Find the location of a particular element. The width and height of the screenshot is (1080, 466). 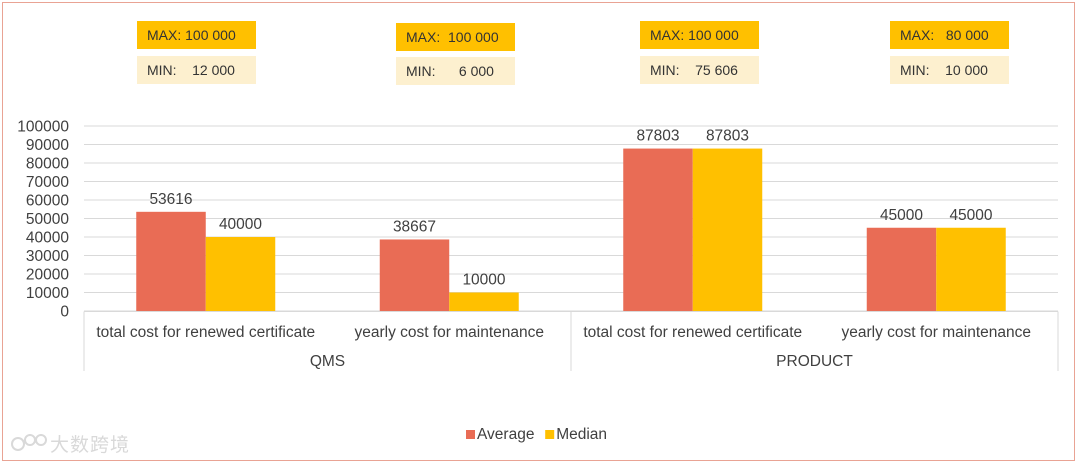

y-tick-label: 60000 is located at coordinates (47, 201).